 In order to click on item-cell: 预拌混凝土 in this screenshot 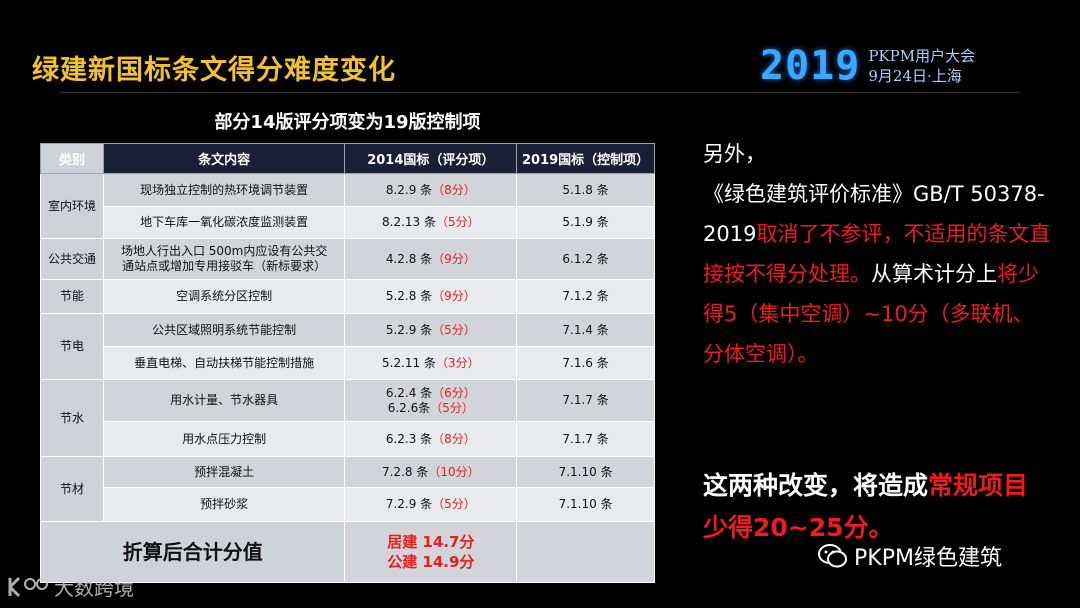, I will do `click(224, 472)`.